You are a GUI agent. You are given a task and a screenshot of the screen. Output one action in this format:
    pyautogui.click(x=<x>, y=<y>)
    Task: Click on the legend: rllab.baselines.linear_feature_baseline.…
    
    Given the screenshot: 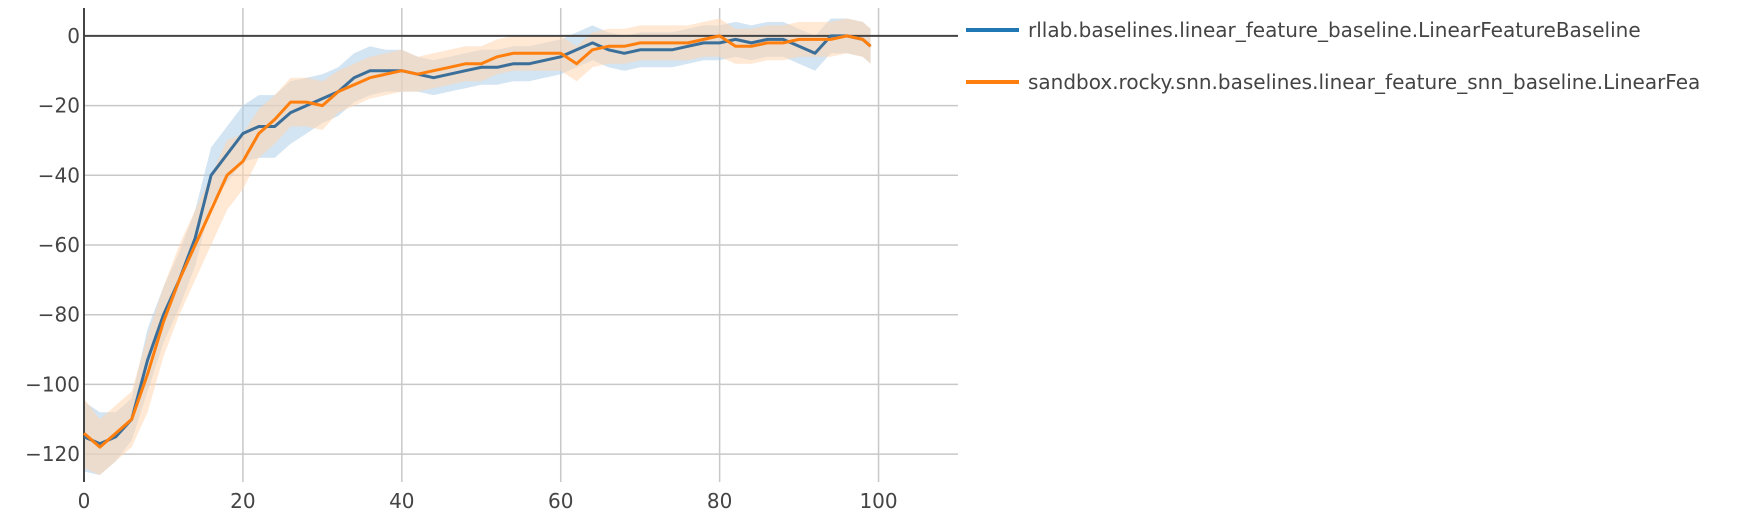 What is the action you would take?
    pyautogui.click(x=1333, y=56)
    